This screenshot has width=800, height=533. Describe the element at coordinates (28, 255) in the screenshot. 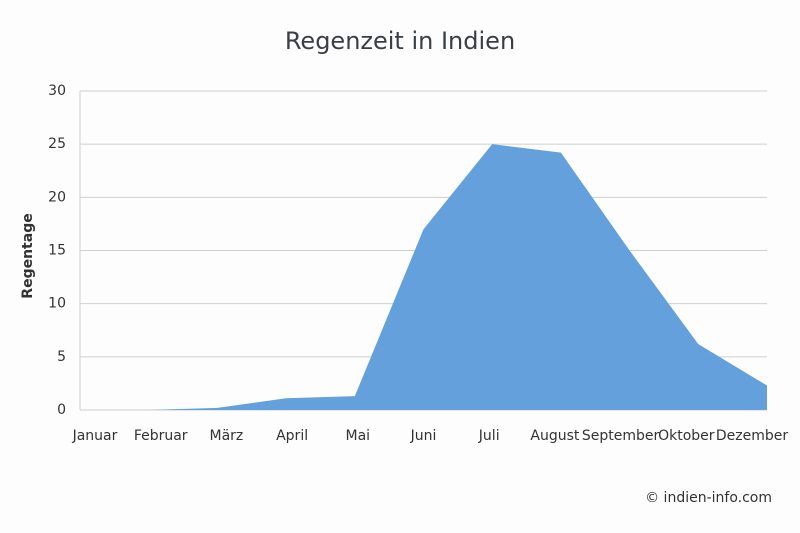

I see `y-axis-label: Regentage` at that location.